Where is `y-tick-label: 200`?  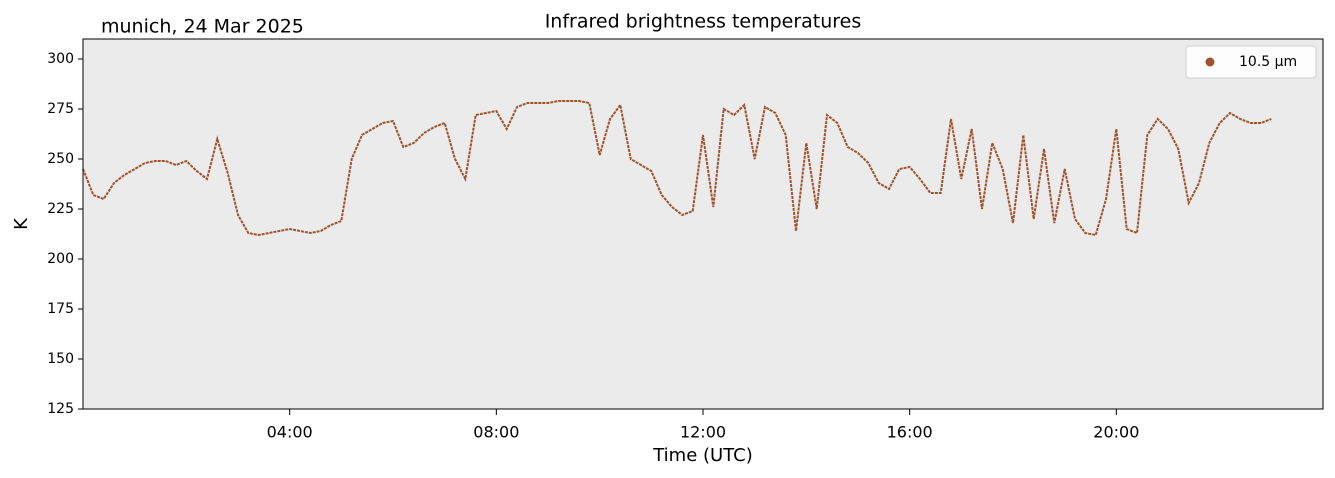
y-tick-label: 200 is located at coordinates (60, 259).